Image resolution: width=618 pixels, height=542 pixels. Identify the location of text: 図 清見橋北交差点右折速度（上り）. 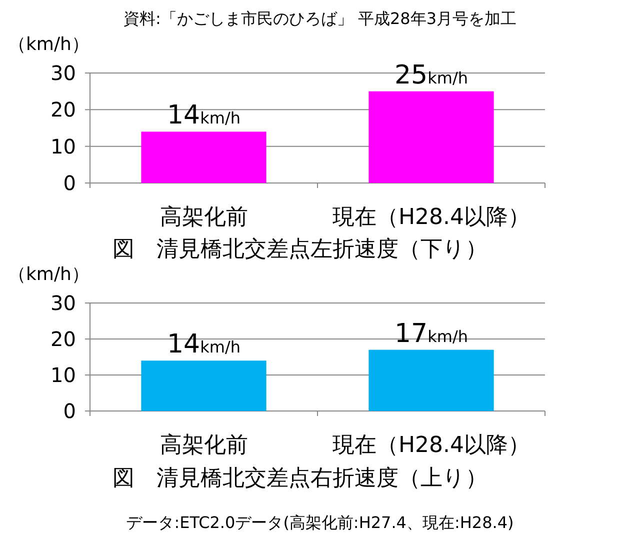
(300, 478).